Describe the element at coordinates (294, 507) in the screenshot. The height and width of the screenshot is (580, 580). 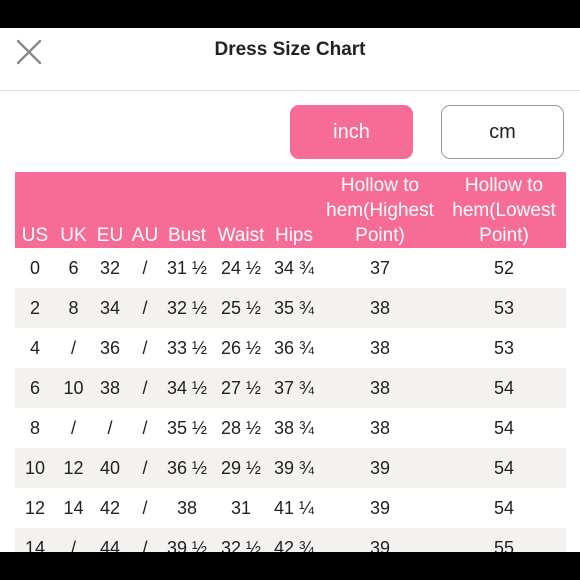
I see `table-cell: 41 ¼` at that location.